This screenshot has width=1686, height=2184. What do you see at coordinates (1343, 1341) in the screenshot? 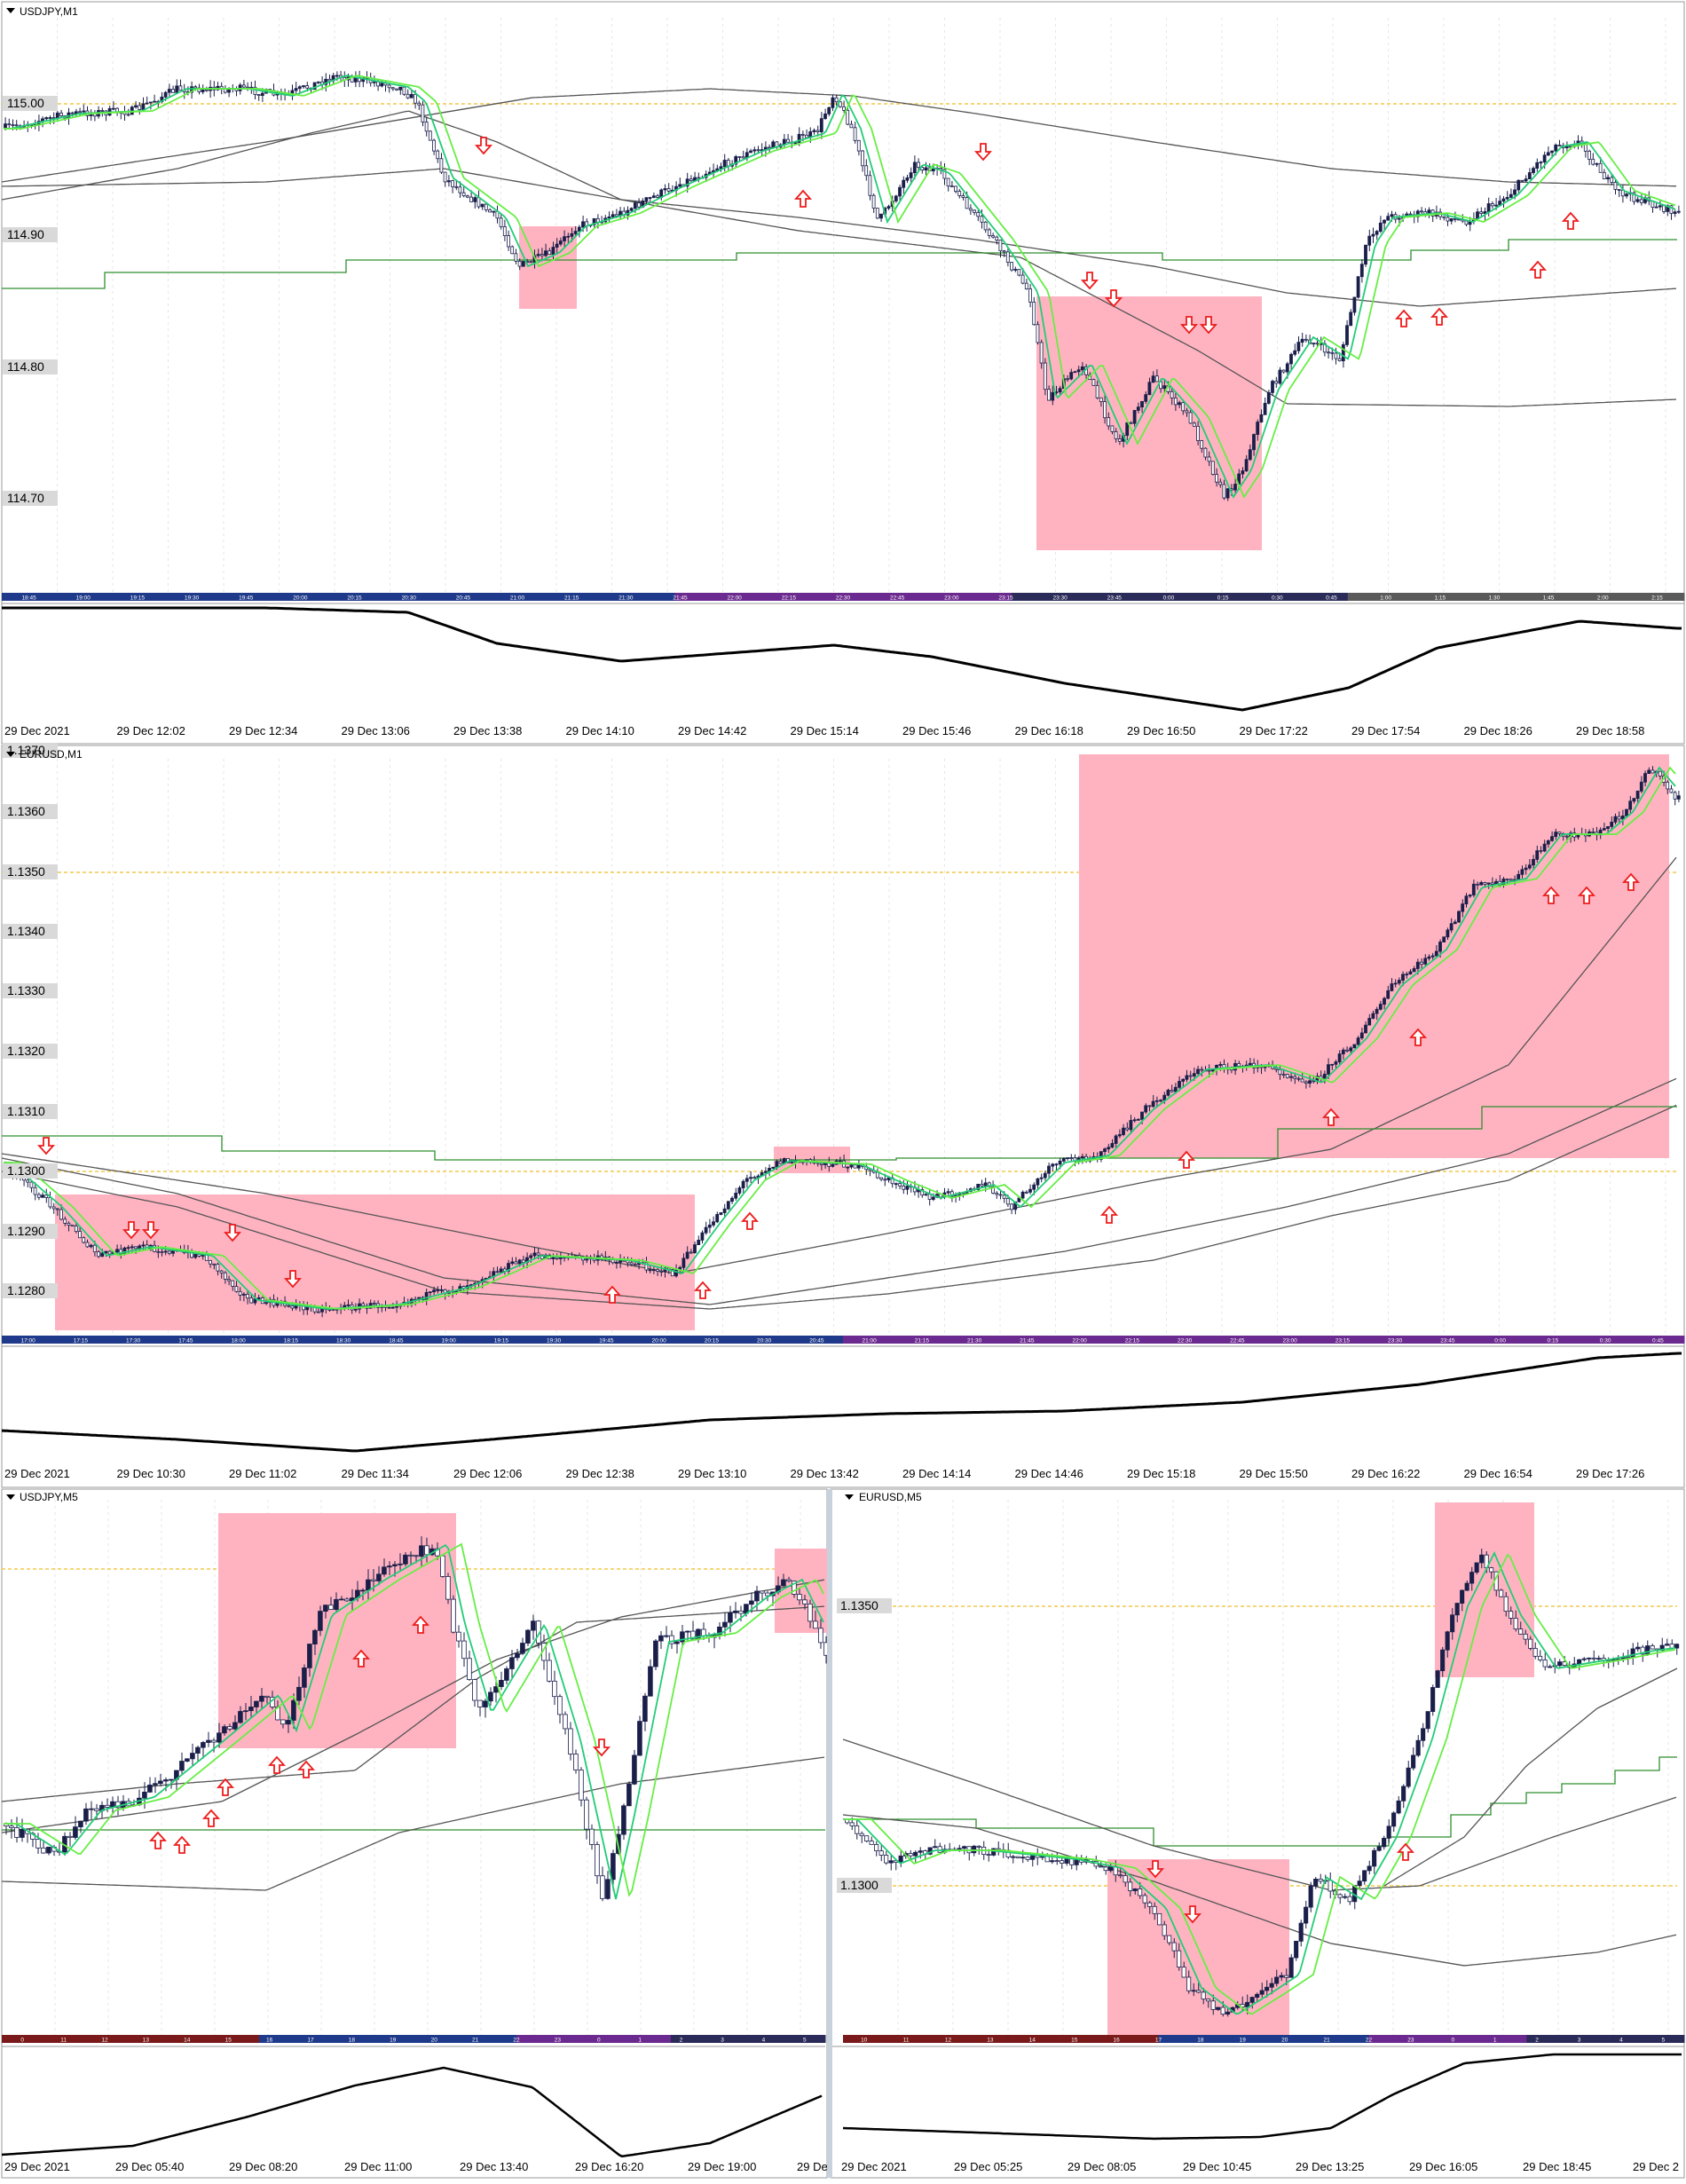
I see `session-bar-label: 23:15` at bounding box center [1343, 1341].